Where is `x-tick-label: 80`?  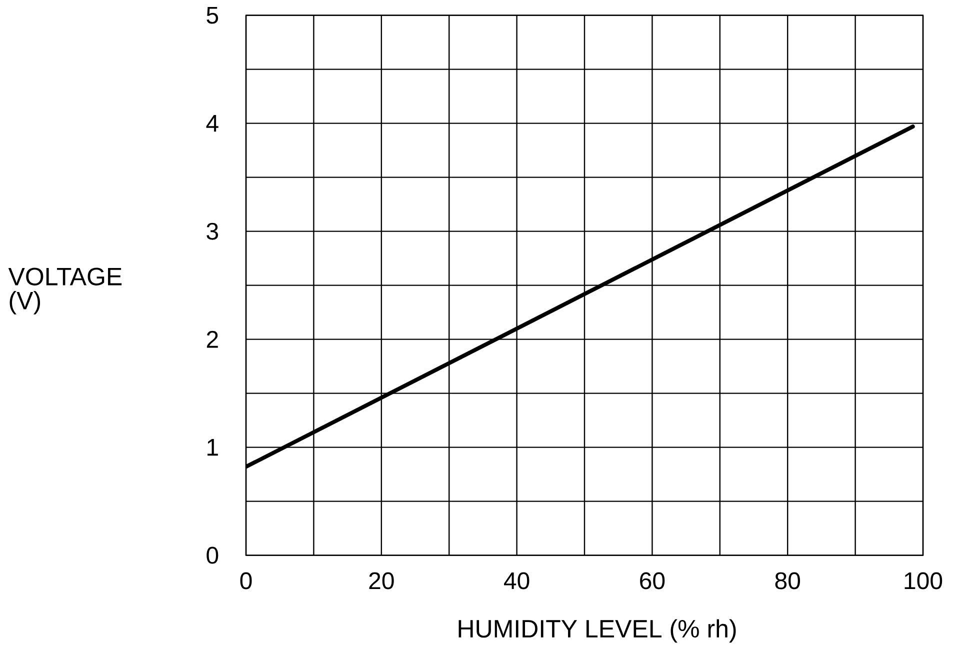 x-tick-label: 80 is located at coordinates (787, 581).